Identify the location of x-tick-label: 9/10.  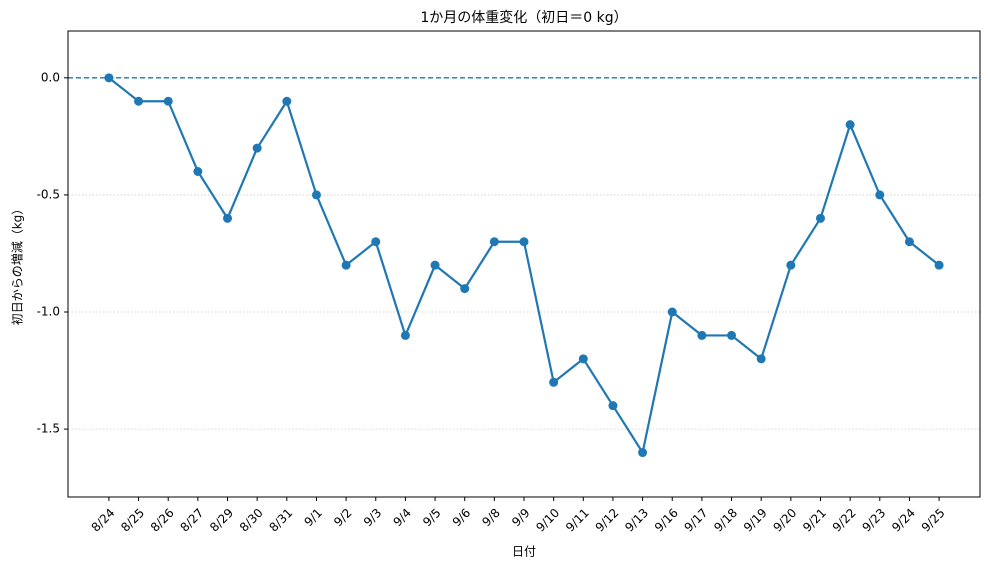
(547, 520).